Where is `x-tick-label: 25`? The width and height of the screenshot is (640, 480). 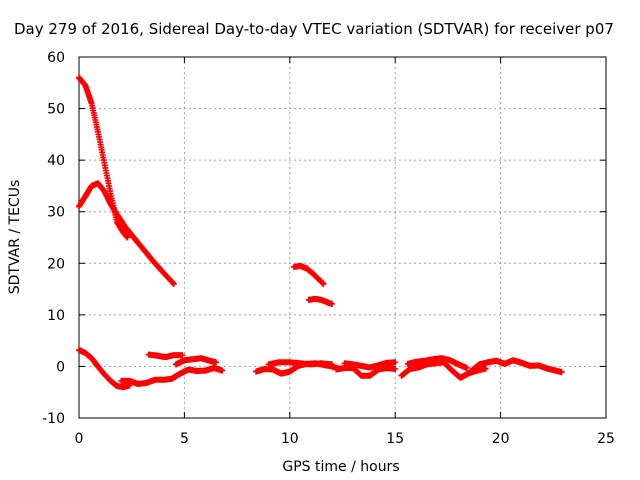 x-tick-label: 25 is located at coordinates (606, 439).